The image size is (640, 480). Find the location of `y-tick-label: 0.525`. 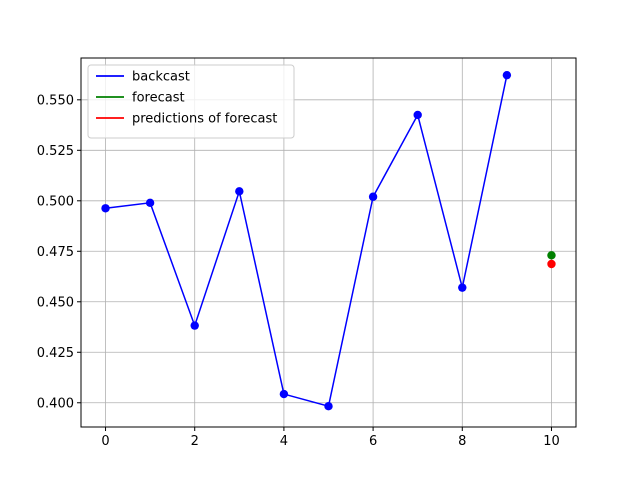

y-tick-label: 0.525 is located at coordinates (55, 151).